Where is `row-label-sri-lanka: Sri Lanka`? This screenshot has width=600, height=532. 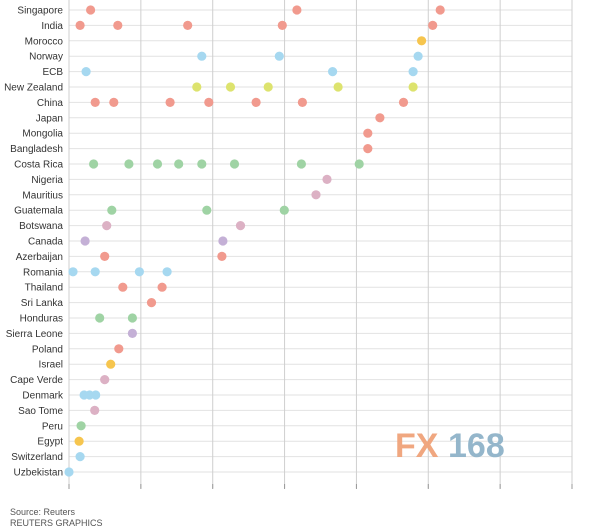 row-label-sri-lanka: Sri Lanka is located at coordinates (42, 303).